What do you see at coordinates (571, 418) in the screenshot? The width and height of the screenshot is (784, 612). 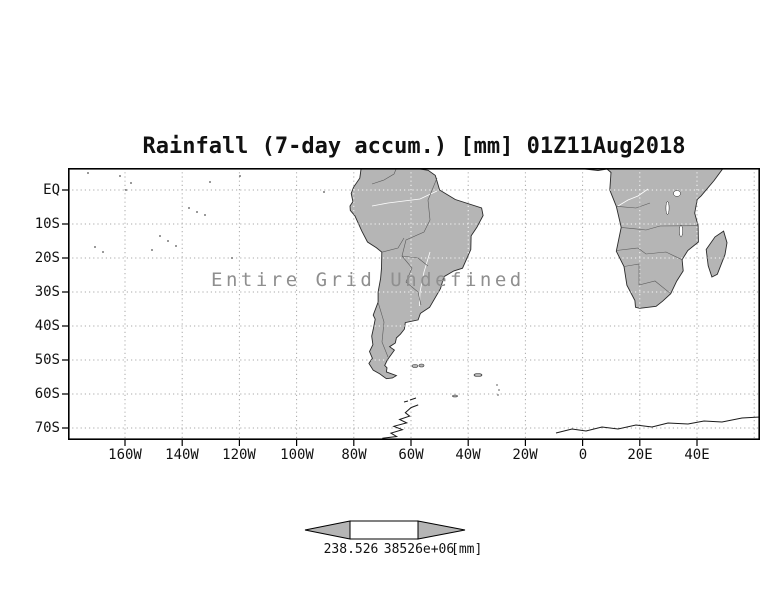 I see `antarctic-coastline` at bounding box center [571, 418].